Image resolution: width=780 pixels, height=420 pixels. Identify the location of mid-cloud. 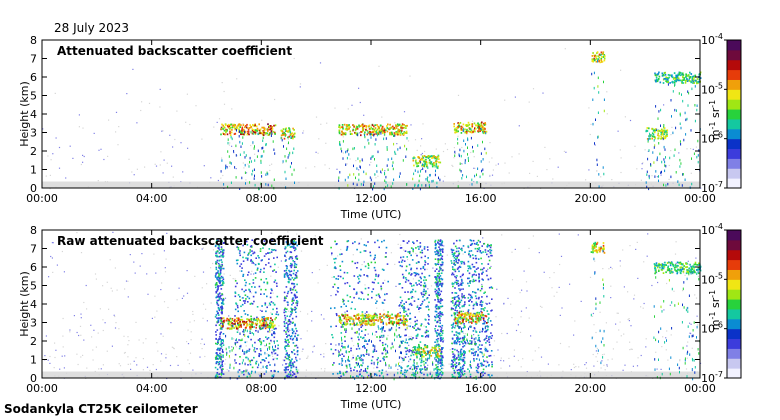
(657, 159).